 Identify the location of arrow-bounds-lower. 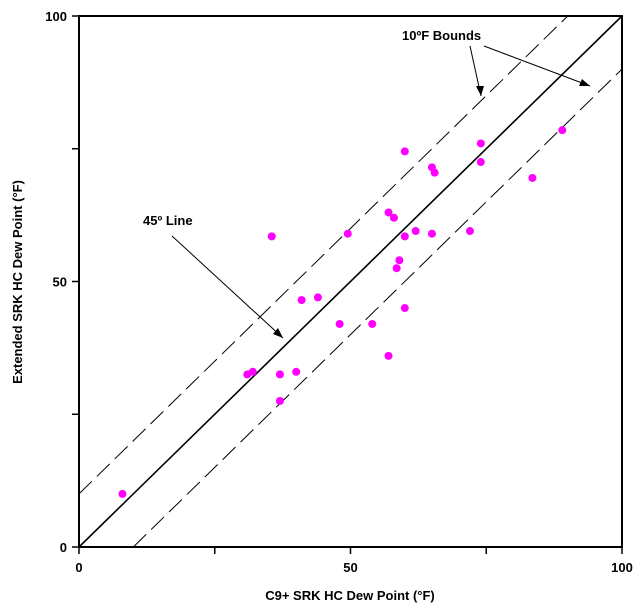
(537, 66).